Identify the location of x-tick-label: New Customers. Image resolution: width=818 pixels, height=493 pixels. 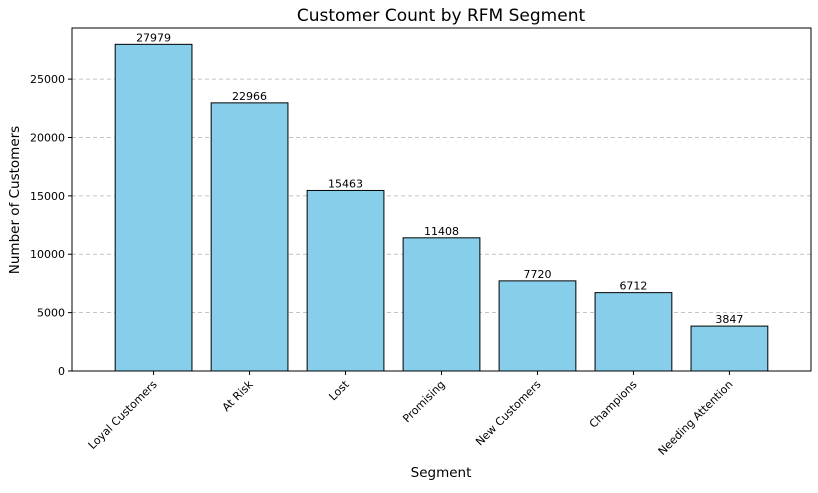
(508, 413).